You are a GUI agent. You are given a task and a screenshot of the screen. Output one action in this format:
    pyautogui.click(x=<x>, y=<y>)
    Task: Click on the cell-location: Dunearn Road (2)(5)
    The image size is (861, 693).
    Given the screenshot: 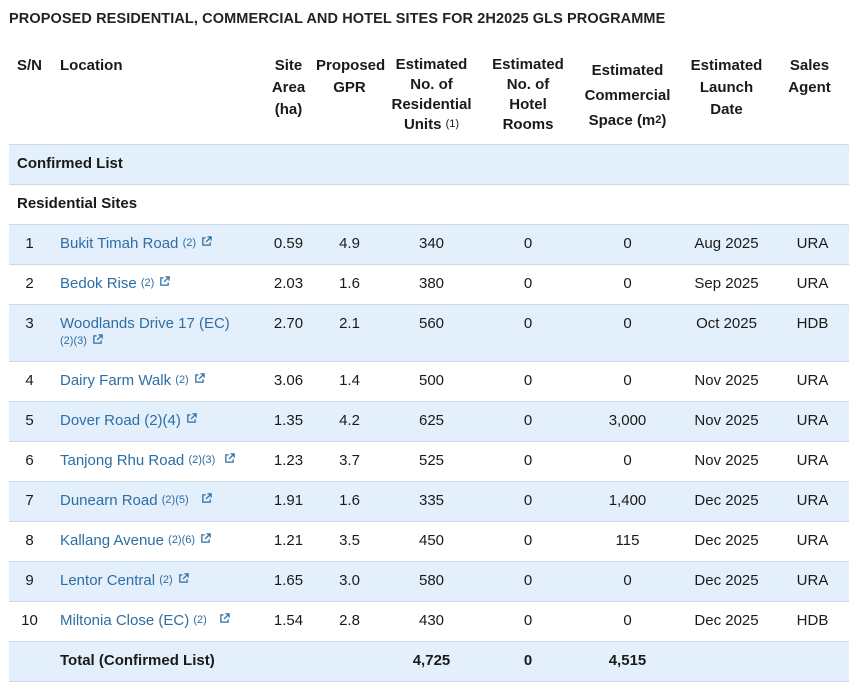 What is the action you would take?
    pyautogui.click(x=157, y=501)
    